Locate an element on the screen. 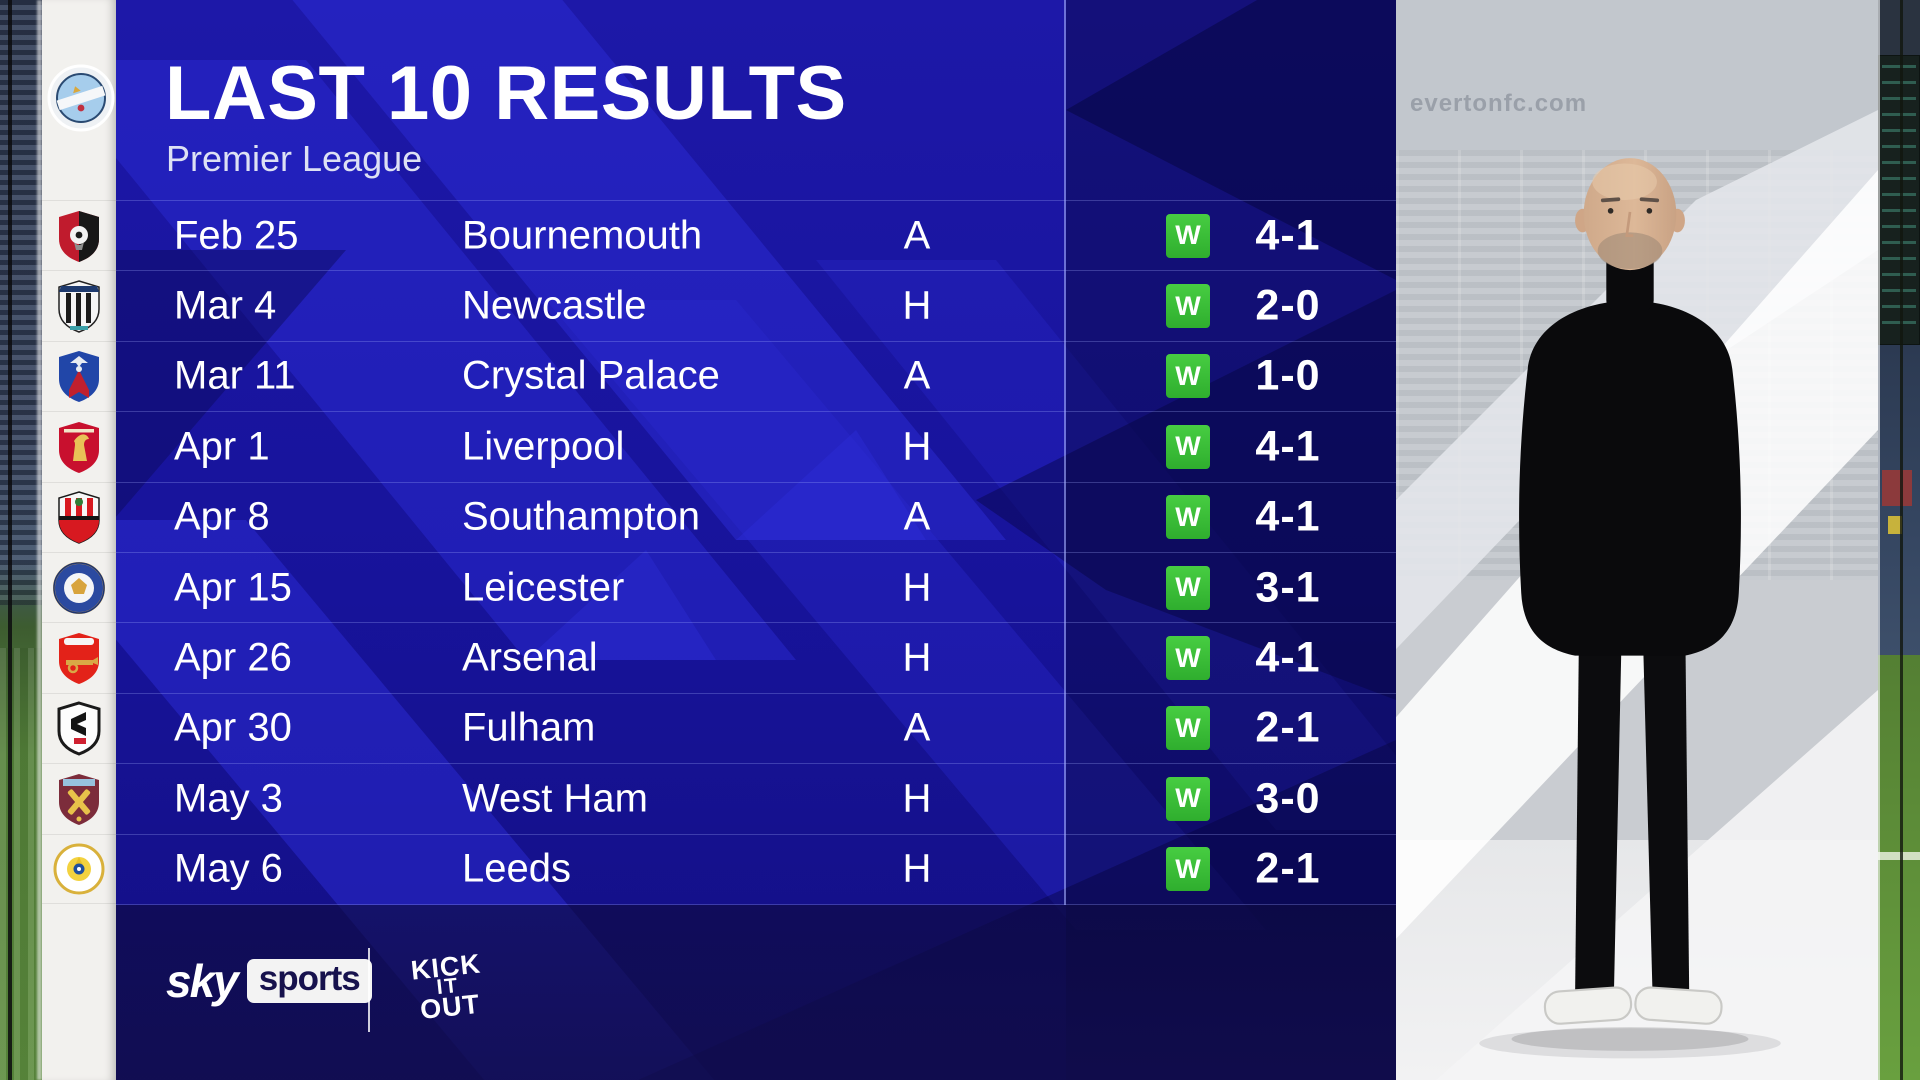  west-ham-crest is located at coordinates (79, 798).